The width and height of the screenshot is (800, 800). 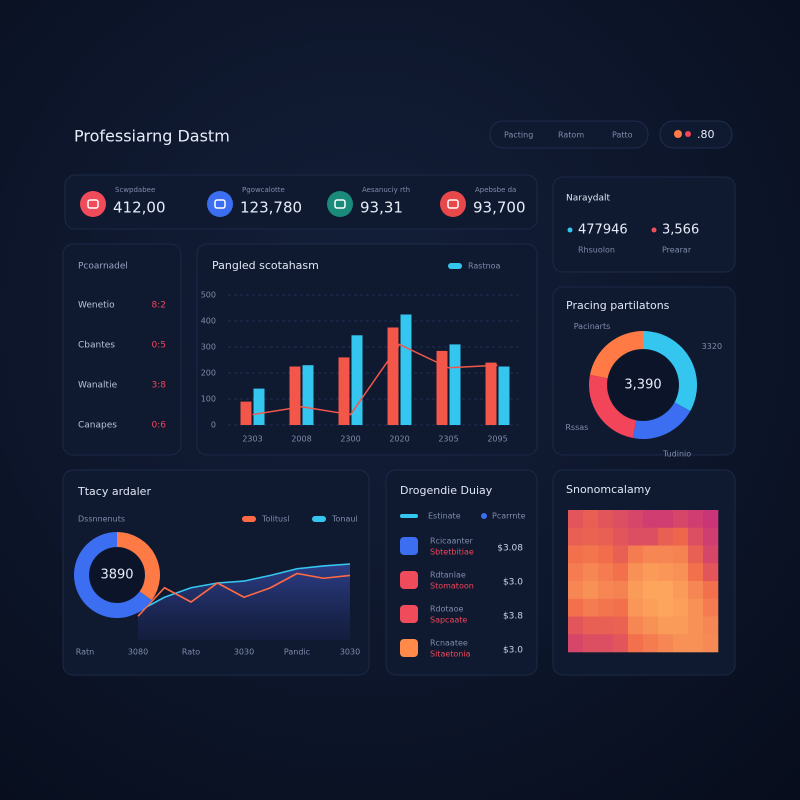 I want to click on x-tick-label: 2020, so click(x=399, y=439).